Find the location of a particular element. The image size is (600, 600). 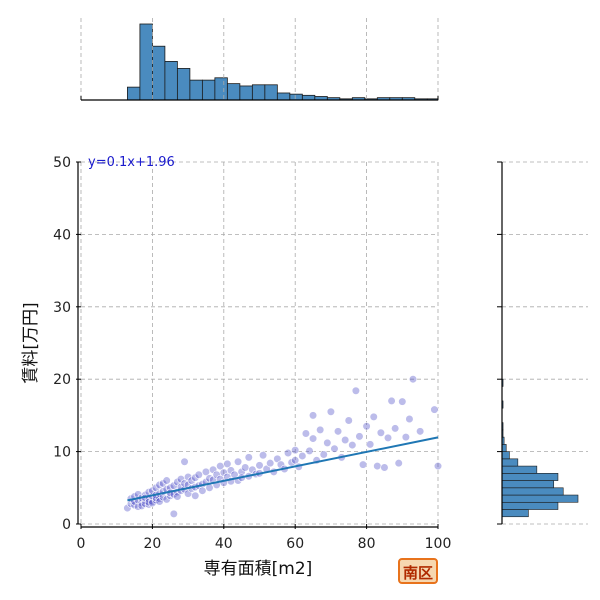

regression-line is located at coordinates (283, 469).